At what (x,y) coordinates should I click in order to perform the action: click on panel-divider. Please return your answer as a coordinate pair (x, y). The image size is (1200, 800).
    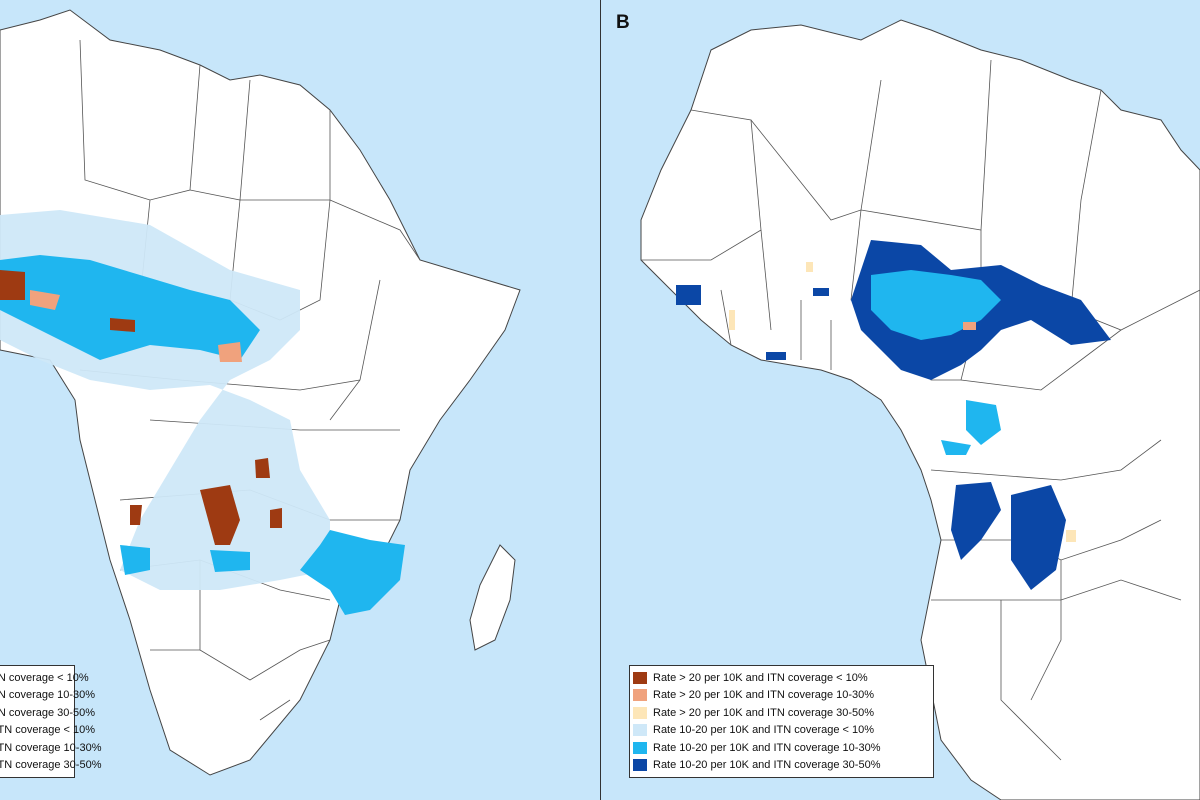
    Looking at the image, I should click on (600, 400).